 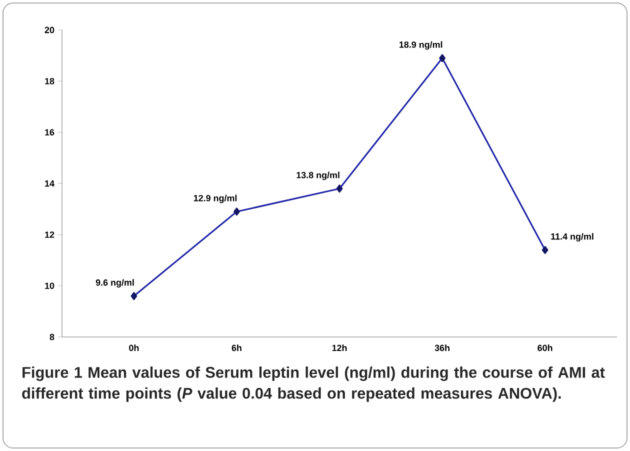 What do you see at coordinates (215, 199) in the screenshot?
I see `data-label: 12.9 ng/ml` at bounding box center [215, 199].